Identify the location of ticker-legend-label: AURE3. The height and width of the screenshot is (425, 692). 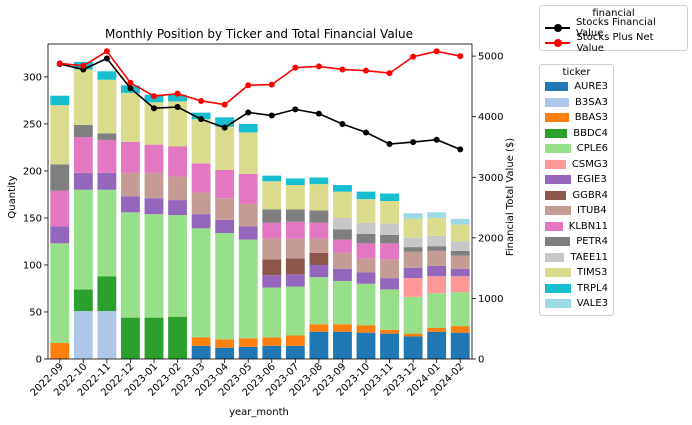
(591, 87).